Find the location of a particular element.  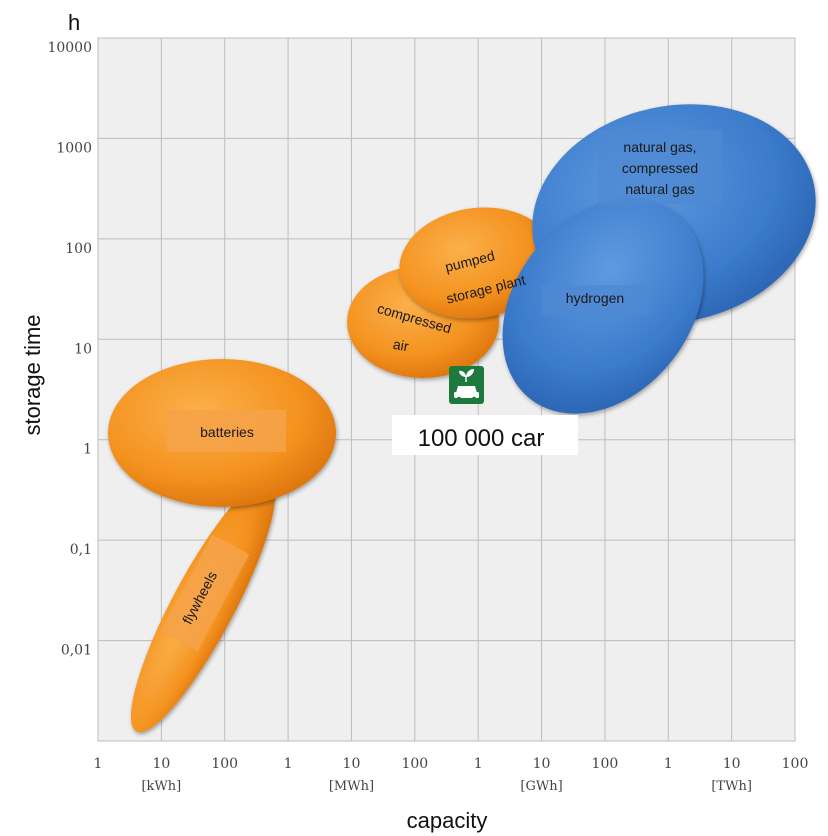

x-axis-title: capacity is located at coordinates (447, 820).